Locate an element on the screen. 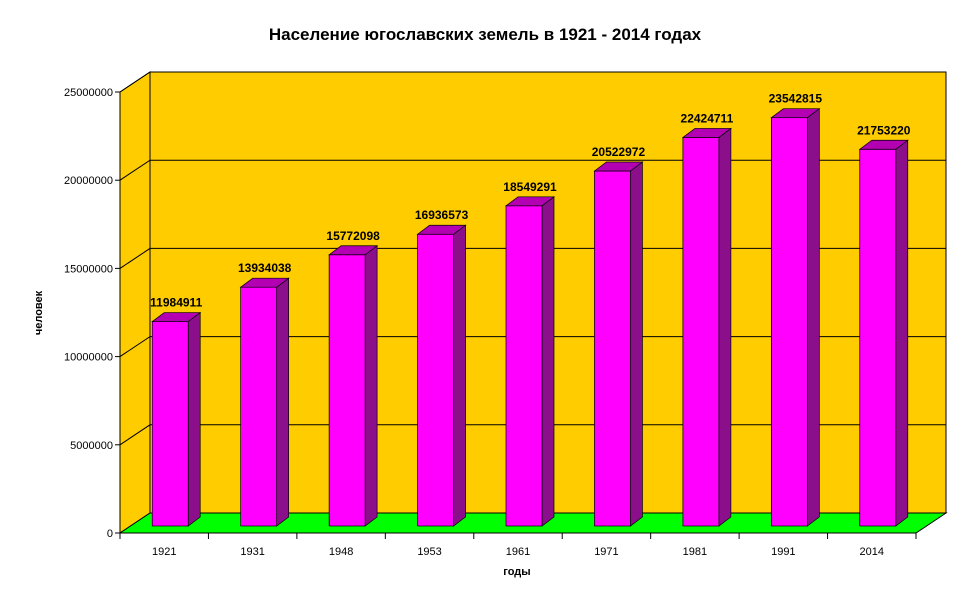 Image resolution: width=970 pixels, height=604 pixels. x-axis-label: годы is located at coordinates (516, 572).